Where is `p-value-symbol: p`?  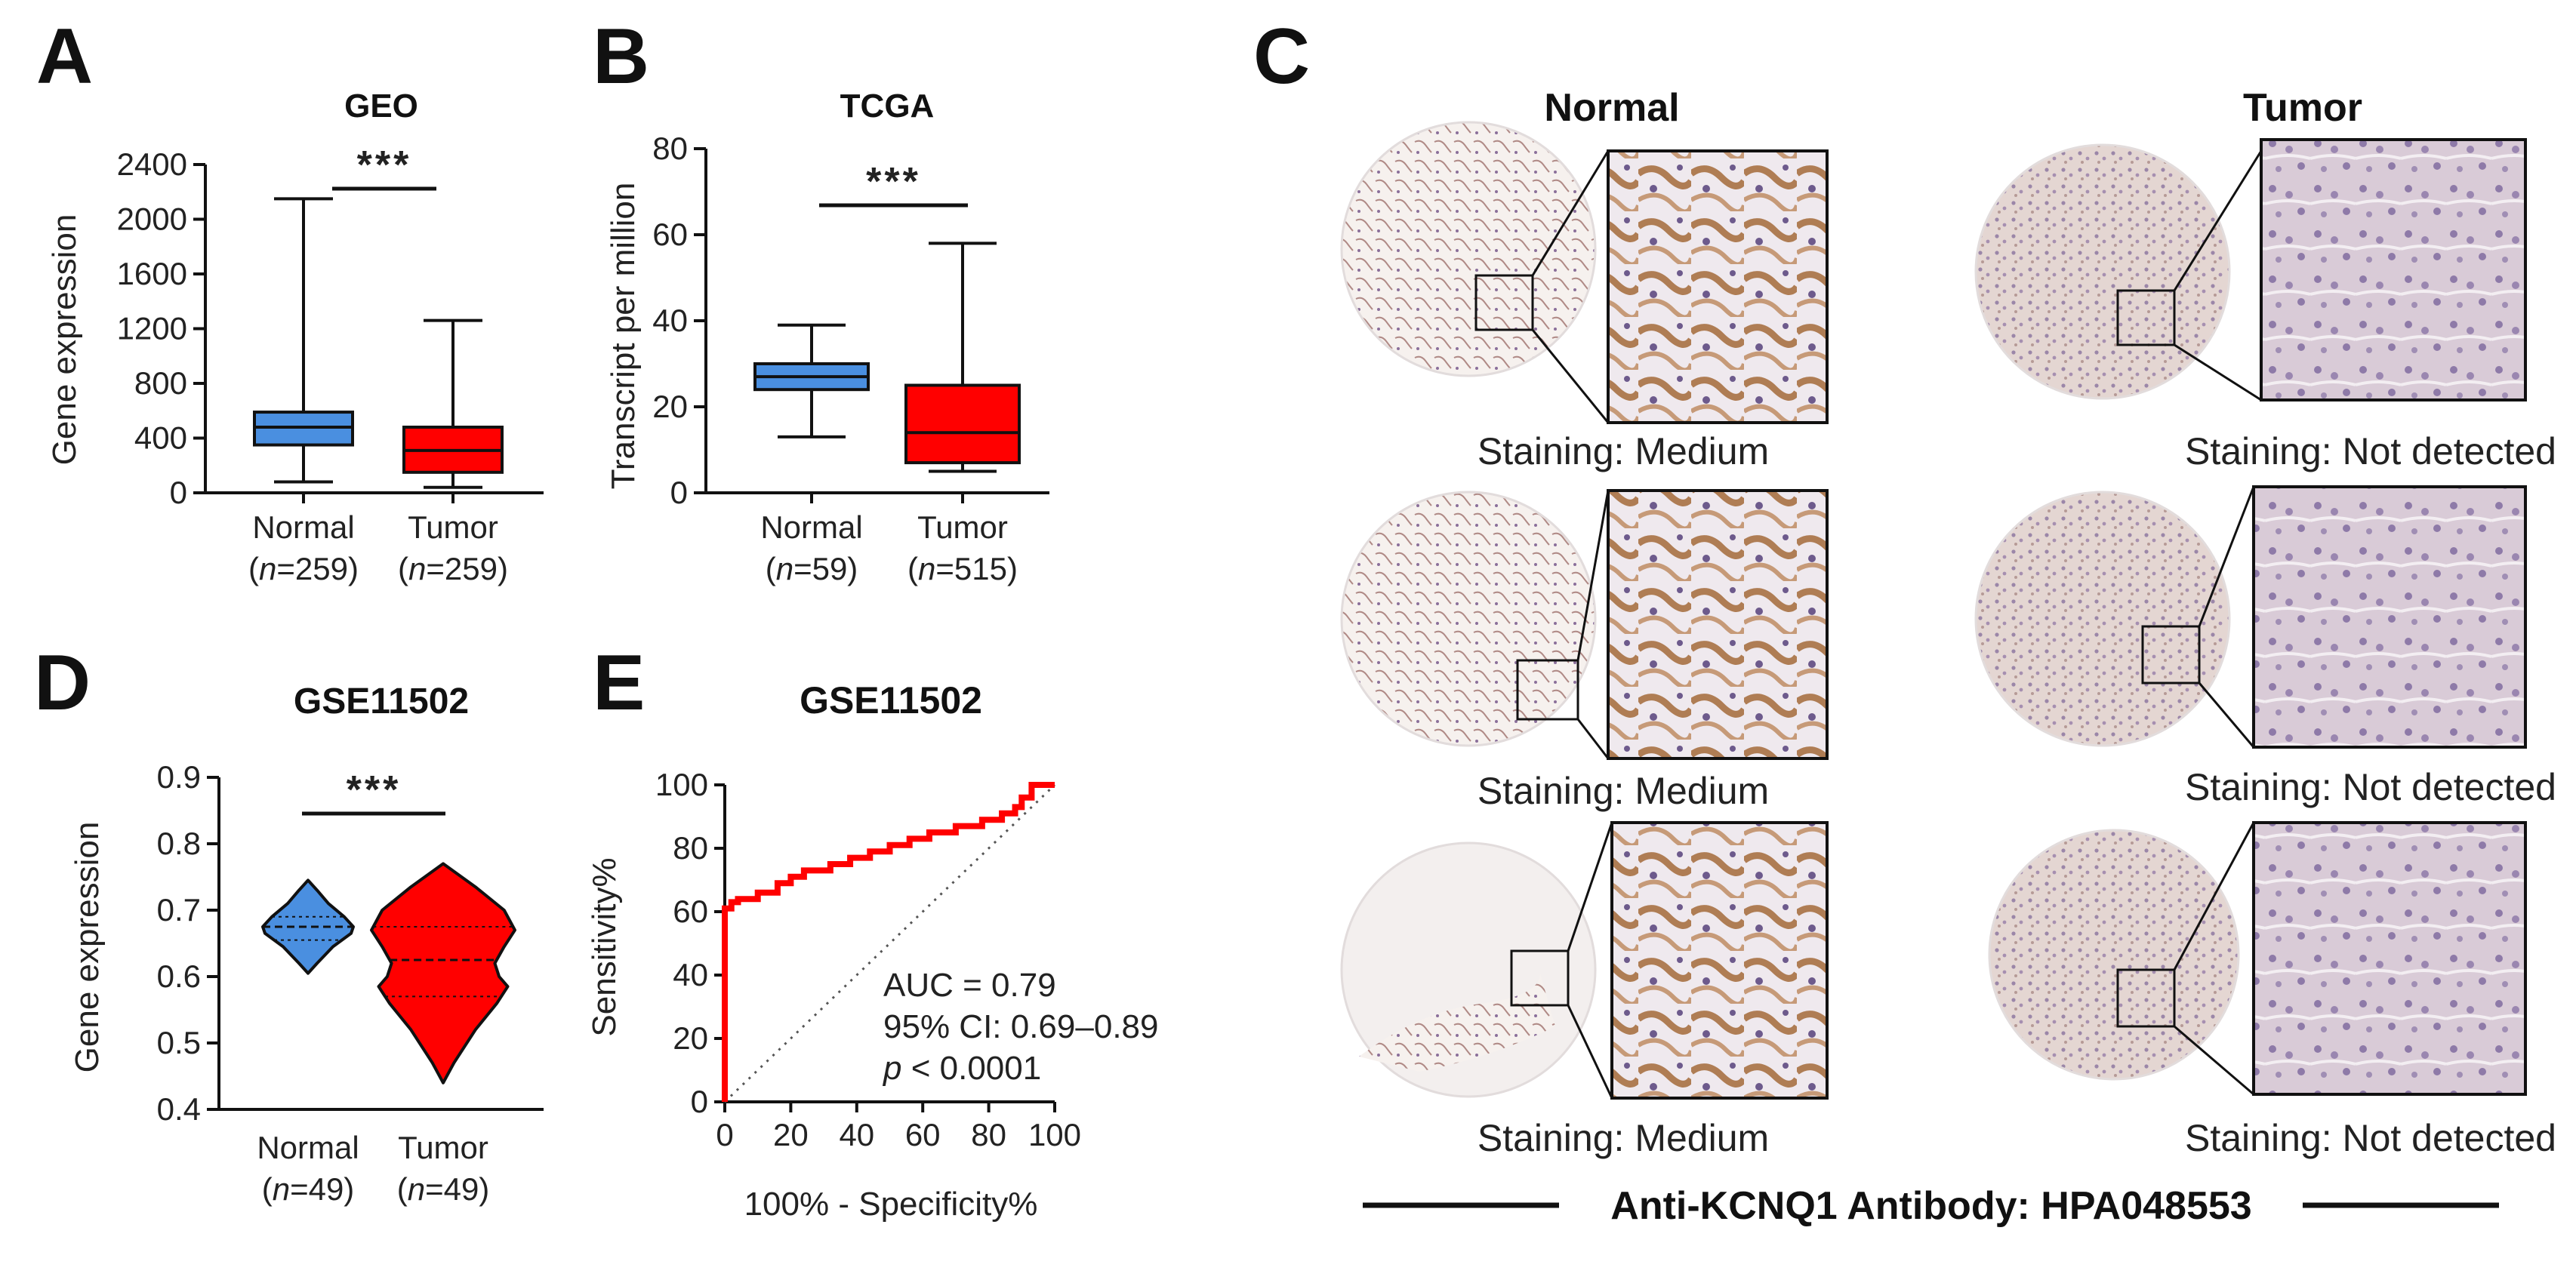
p-value-symbol: p is located at coordinates (892, 1068).